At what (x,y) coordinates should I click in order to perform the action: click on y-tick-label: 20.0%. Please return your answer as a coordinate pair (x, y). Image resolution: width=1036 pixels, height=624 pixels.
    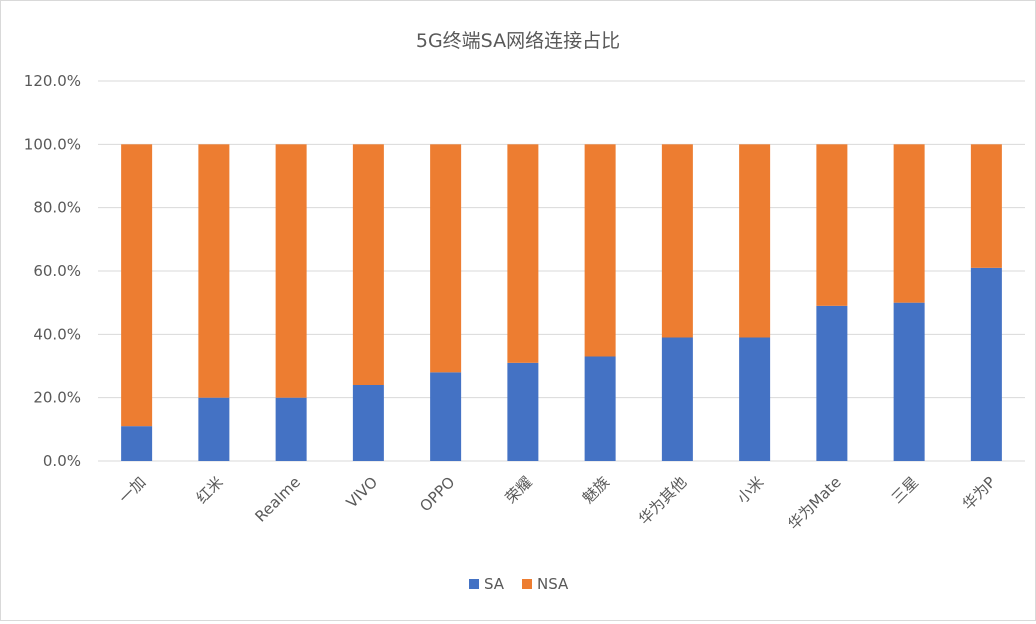
    Looking at the image, I should click on (57, 398).